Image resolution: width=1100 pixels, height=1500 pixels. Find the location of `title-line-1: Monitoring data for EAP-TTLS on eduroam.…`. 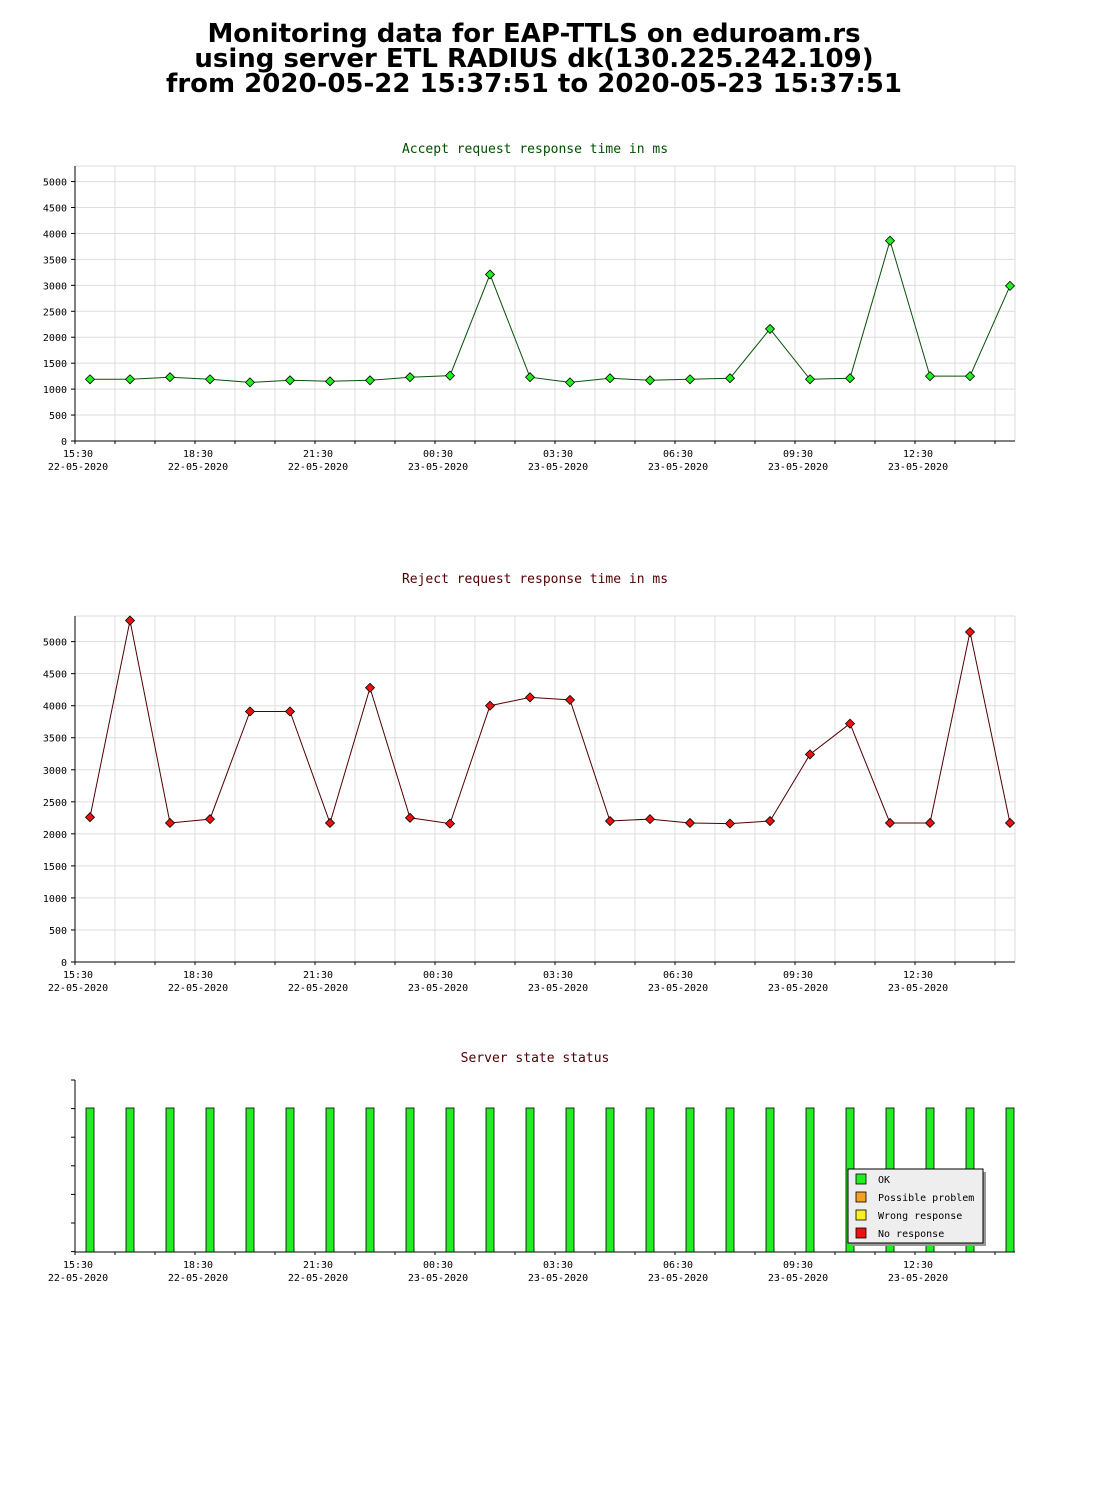

title-line-1: Monitoring data for EAP-TTLS on eduroam.… is located at coordinates (534, 34).